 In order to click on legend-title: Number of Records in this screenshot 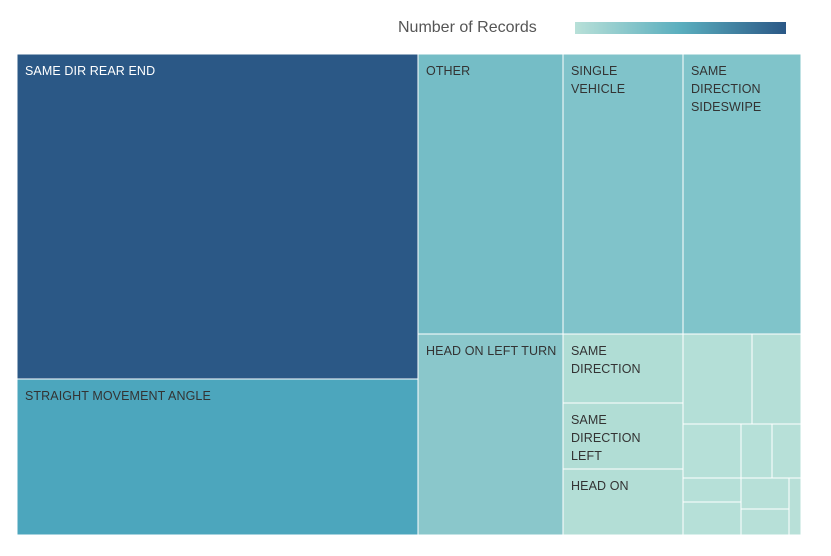, I will do `click(467, 27)`.